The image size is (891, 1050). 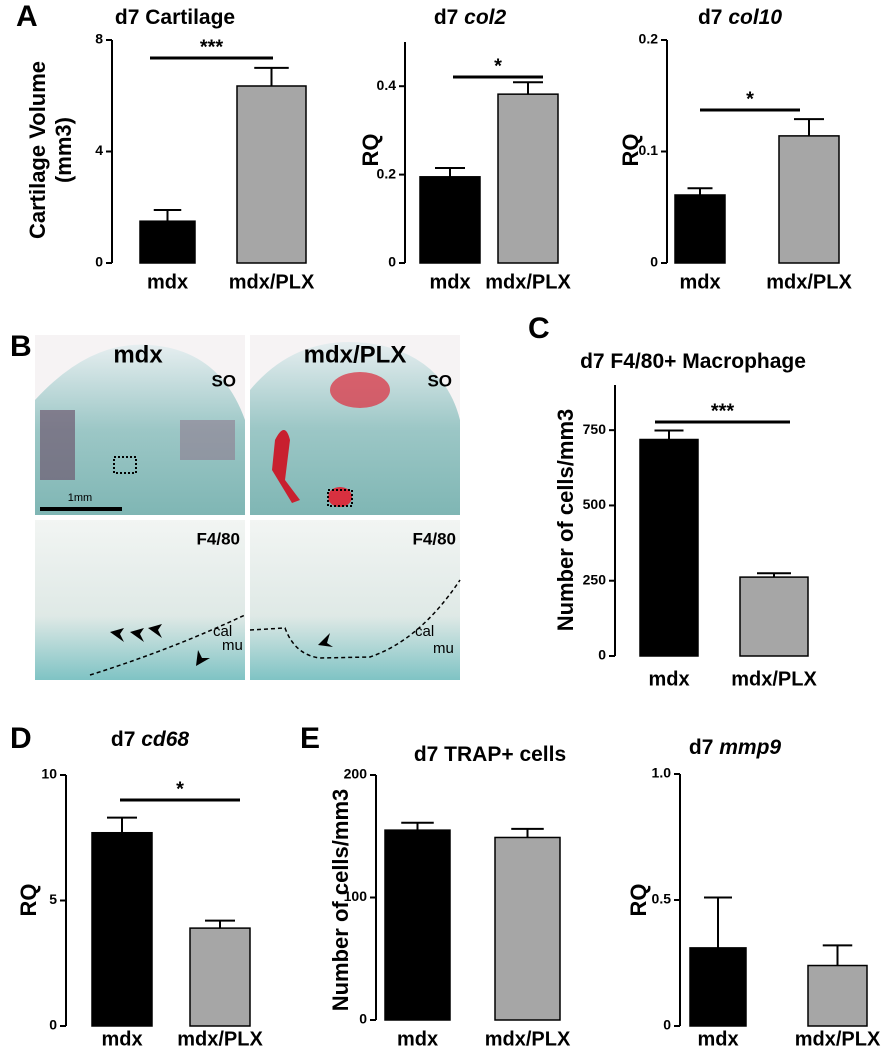 I want to click on y-tick-label: 0.2, so click(x=649, y=39).